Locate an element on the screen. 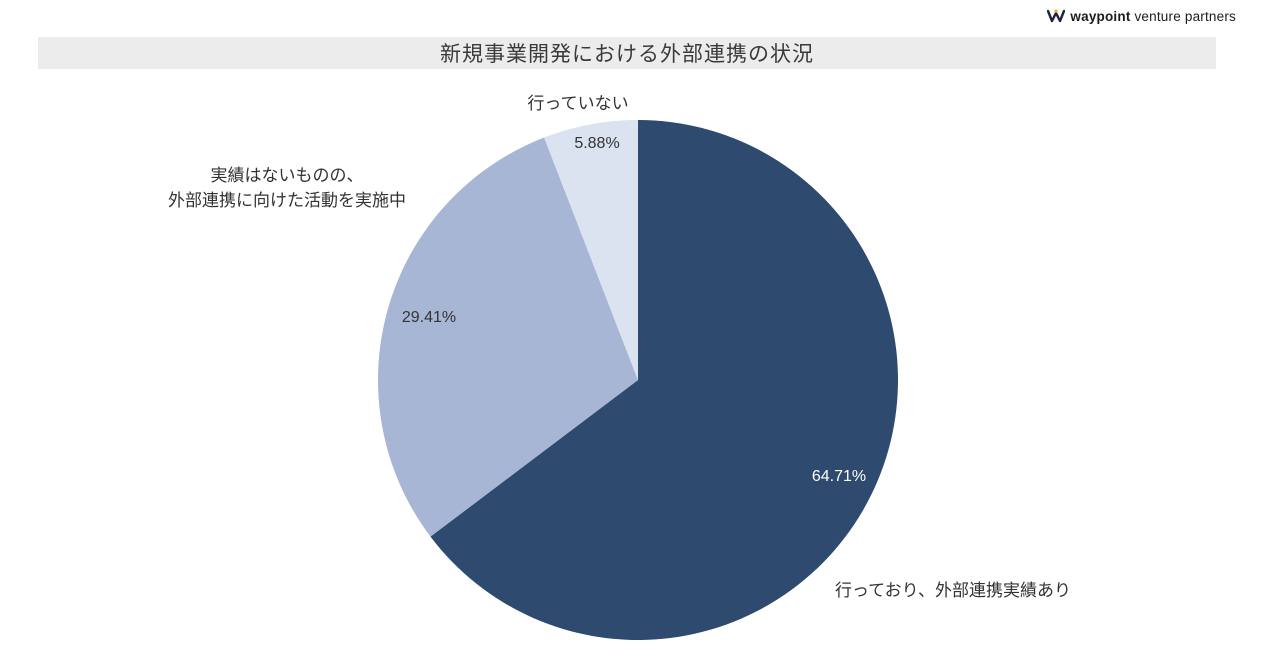 The width and height of the screenshot is (1280, 670). brand-name-rest: venture partners is located at coordinates (1185, 16).